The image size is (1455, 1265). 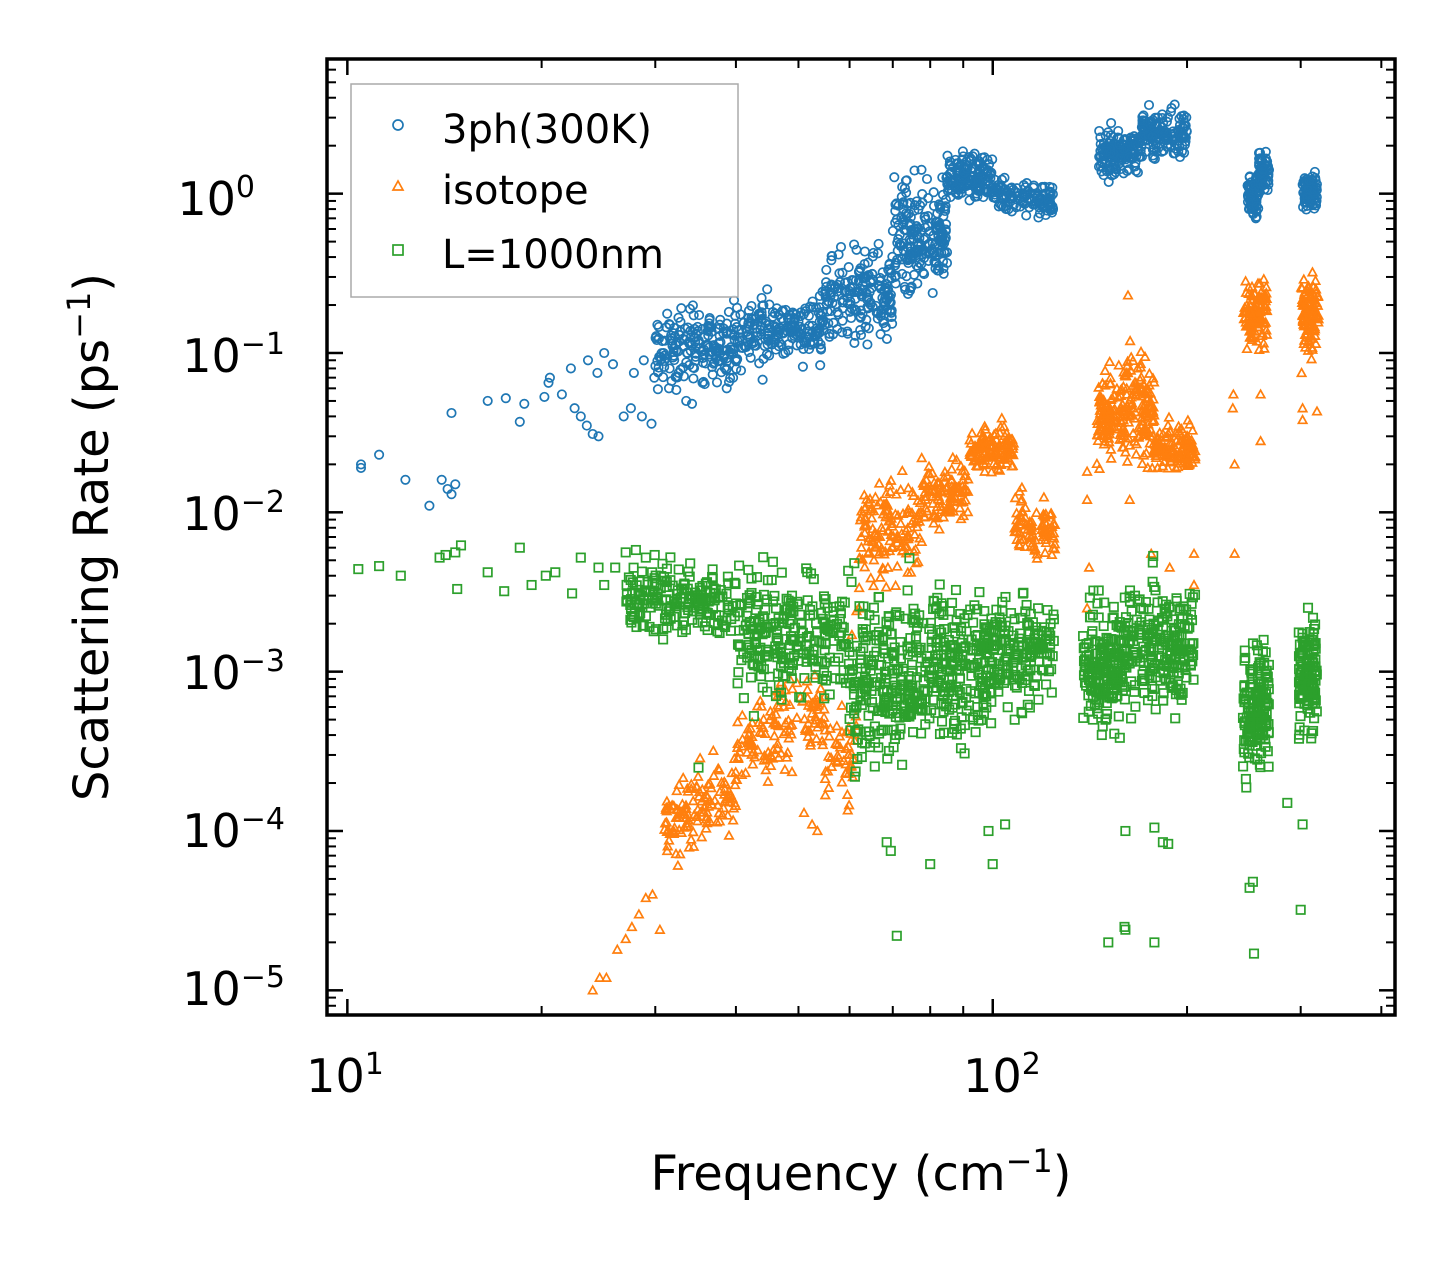 What do you see at coordinates (345, 1075) in the screenshot?
I see `x-tick-label-10: 101` at bounding box center [345, 1075].